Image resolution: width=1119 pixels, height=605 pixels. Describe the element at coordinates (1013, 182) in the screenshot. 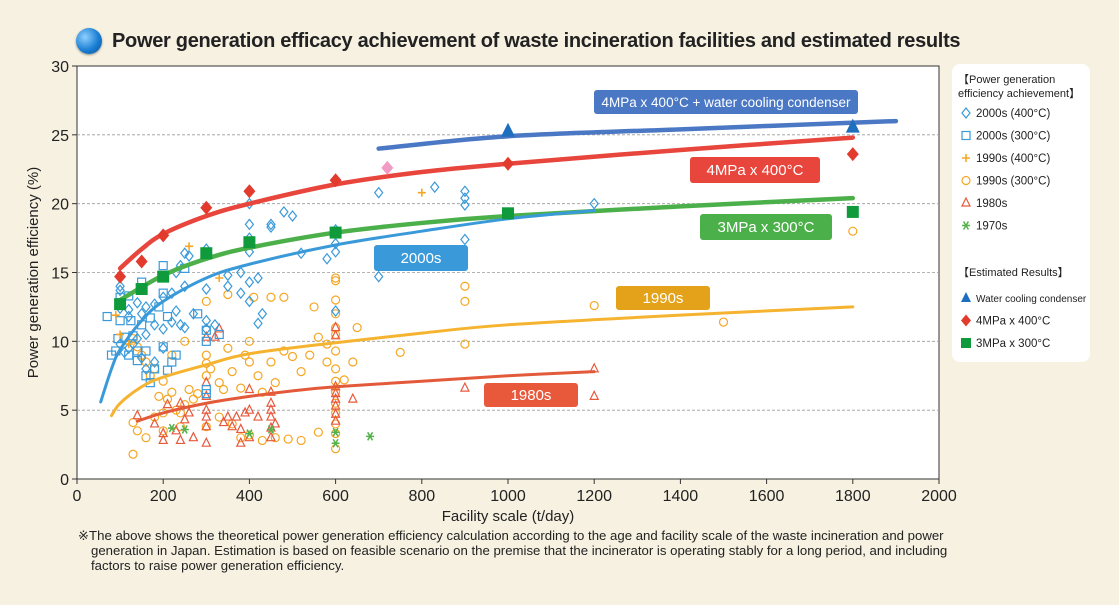

I see `legend-item-label: 1990s (300°C)` at that location.